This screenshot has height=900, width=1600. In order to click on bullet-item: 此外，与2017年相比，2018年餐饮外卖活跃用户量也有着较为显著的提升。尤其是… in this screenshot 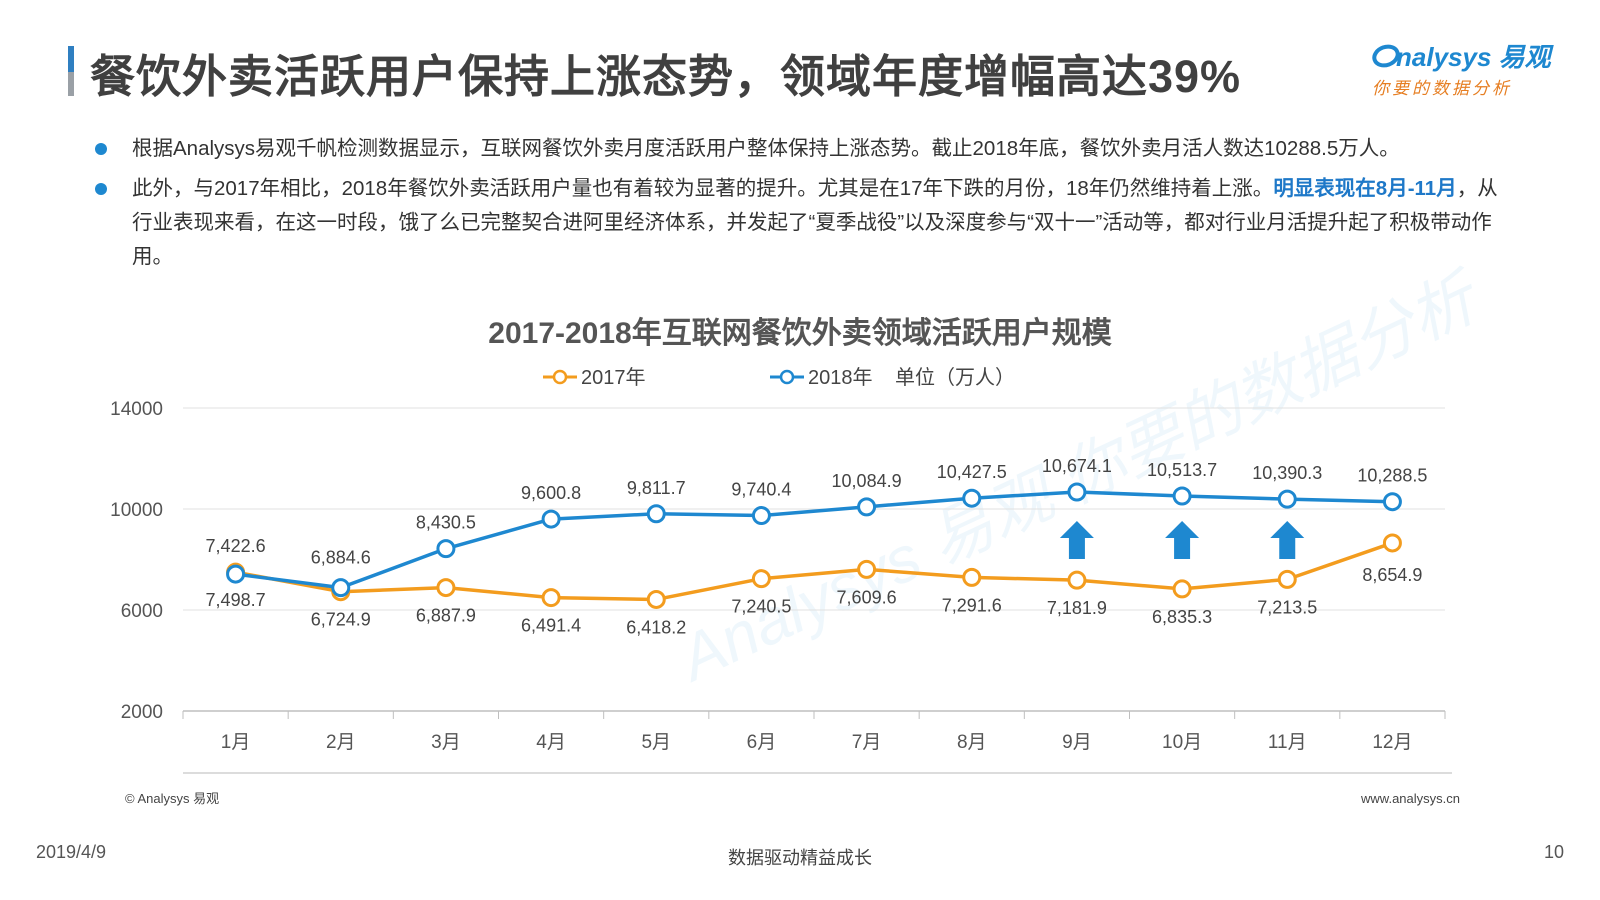, I will do `click(802, 223)`.